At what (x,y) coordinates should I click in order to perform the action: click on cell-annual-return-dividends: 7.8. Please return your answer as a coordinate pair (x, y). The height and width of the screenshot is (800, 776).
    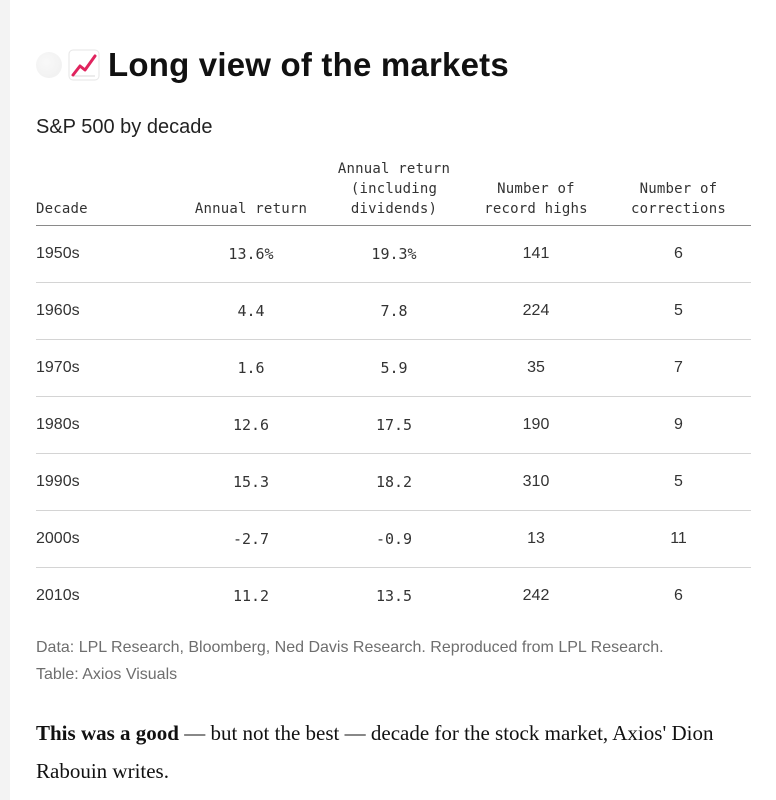
    Looking at the image, I should click on (394, 311).